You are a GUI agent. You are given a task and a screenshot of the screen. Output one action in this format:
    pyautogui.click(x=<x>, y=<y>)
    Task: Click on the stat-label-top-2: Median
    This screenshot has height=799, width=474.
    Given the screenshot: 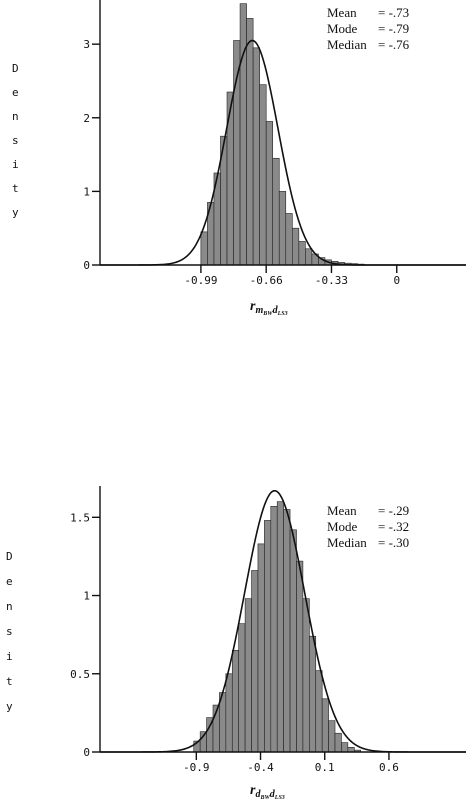 What is the action you would take?
    pyautogui.click(x=347, y=44)
    